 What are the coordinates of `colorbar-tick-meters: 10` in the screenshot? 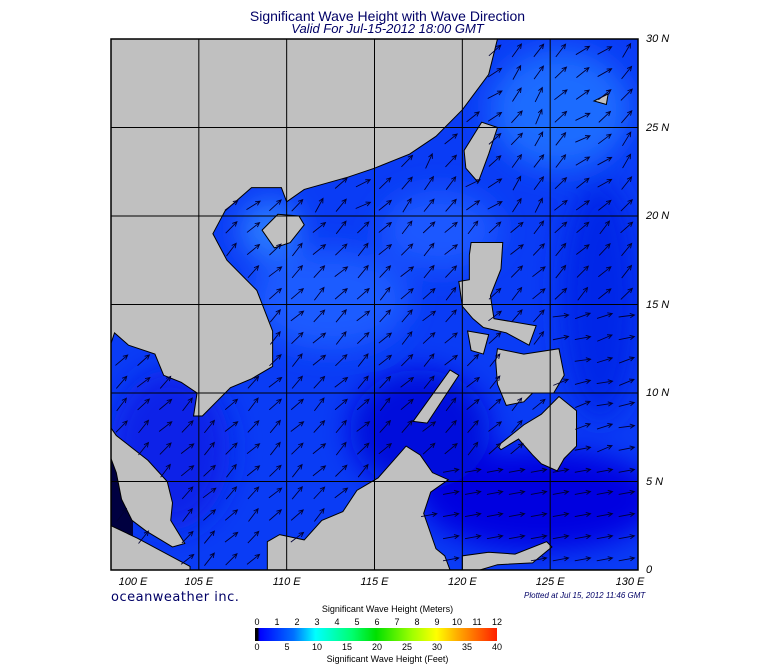 It's located at (457, 622).